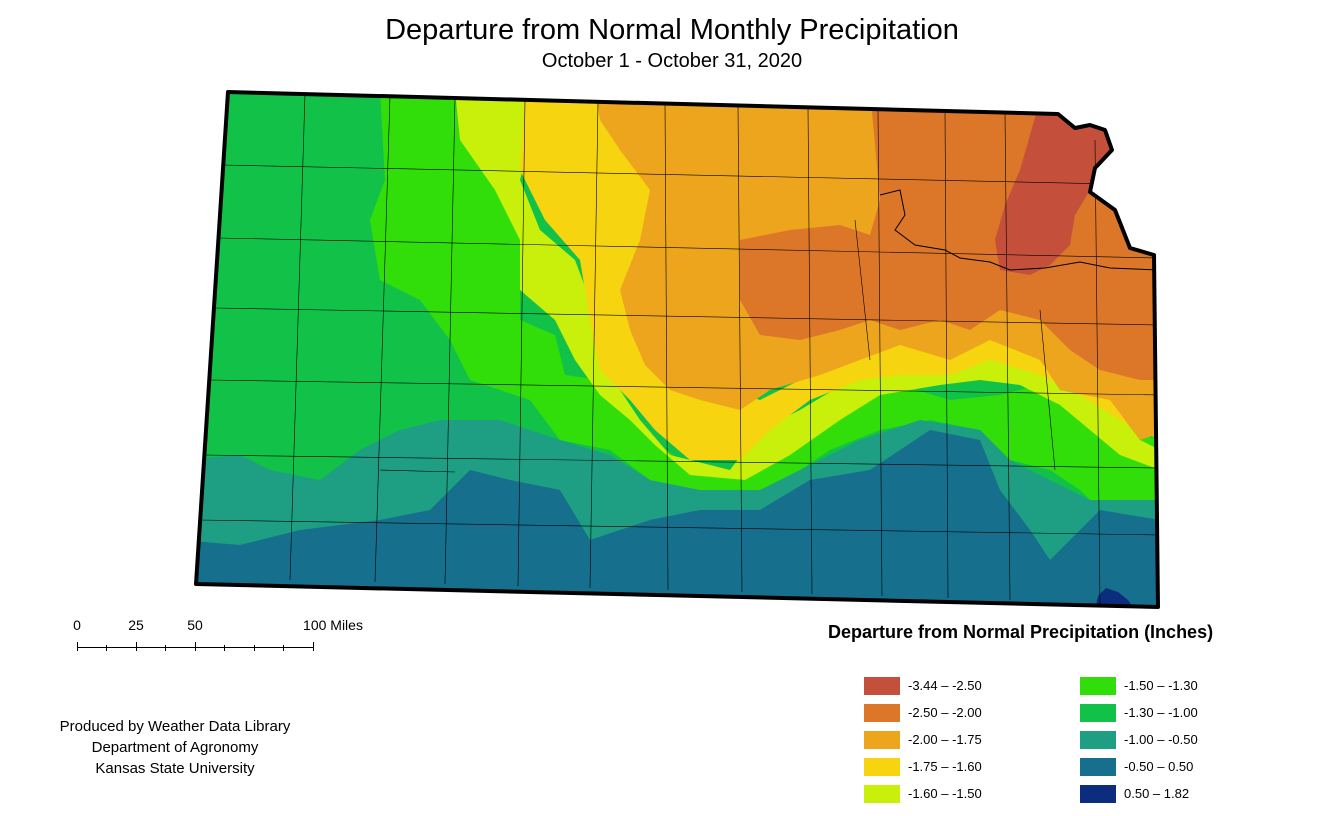  What do you see at coordinates (945, 766) in the screenshot?
I see `legend-label: -1.75 – -1.60` at bounding box center [945, 766].